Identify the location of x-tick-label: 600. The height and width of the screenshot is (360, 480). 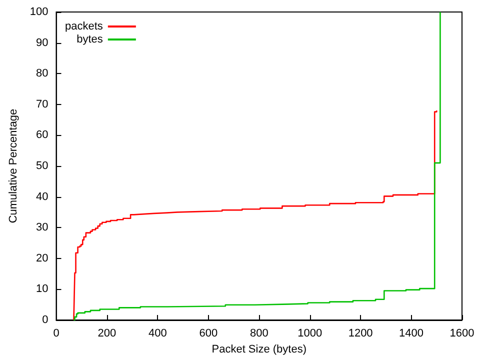
(208, 334).